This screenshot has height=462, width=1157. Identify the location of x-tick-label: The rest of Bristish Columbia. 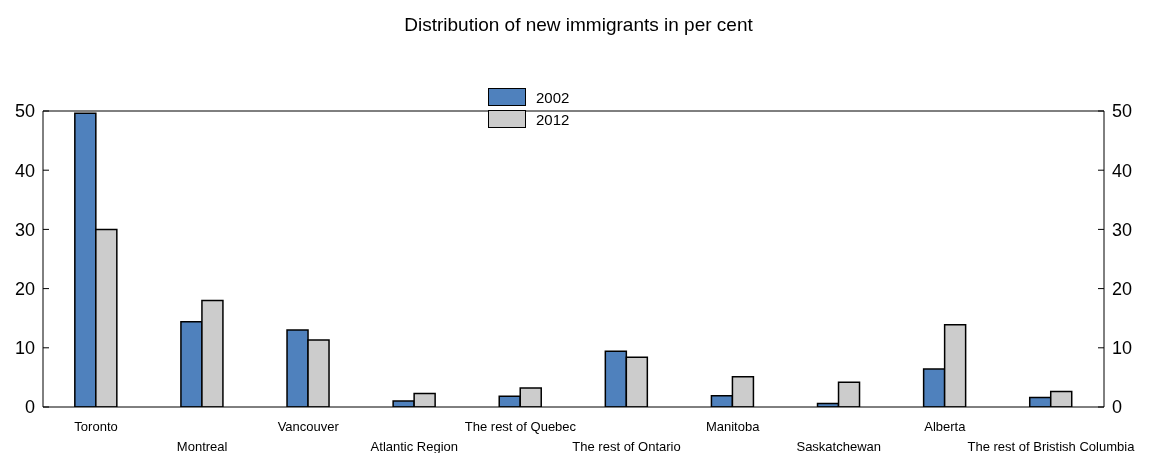
(1051, 446).